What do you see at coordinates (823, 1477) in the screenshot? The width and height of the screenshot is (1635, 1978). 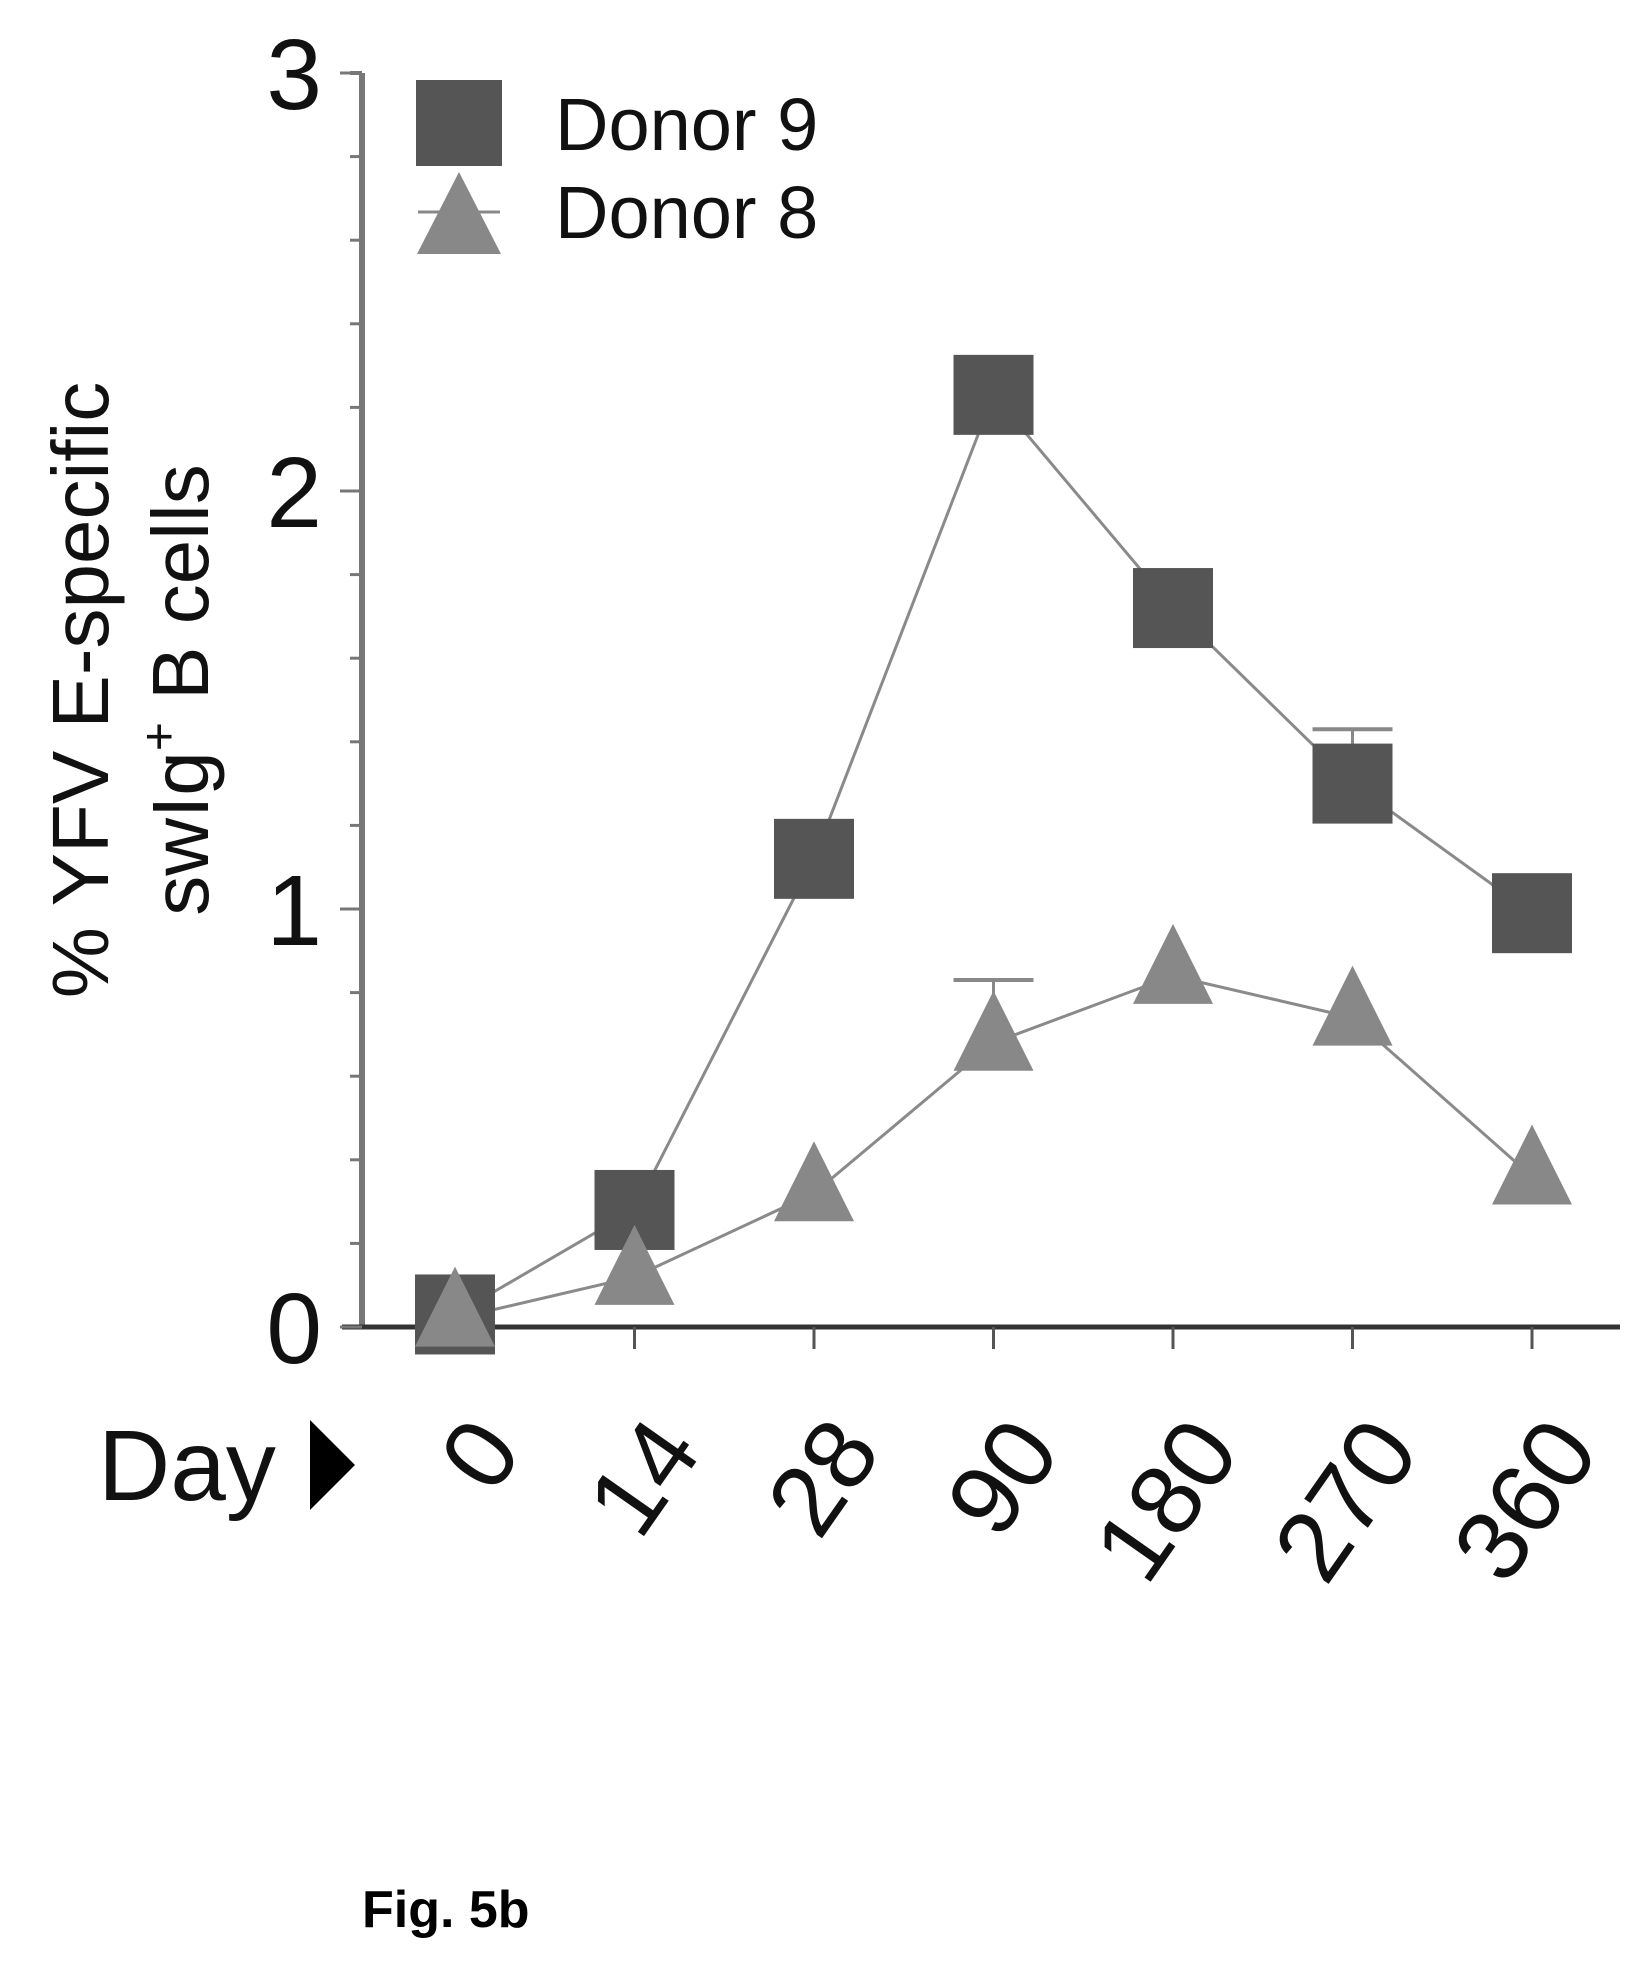 I see `x-tick-label: 28` at bounding box center [823, 1477].